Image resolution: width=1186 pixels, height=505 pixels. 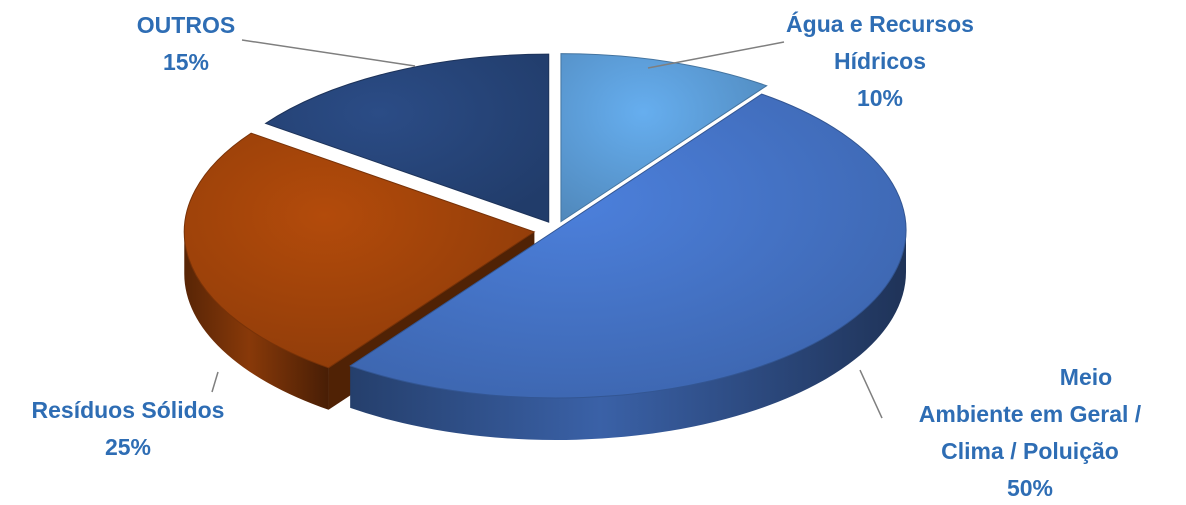 What do you see at coordinates (1030, 488) in the screenshot?
I see `slice-percent-label: 50%` at bounding box center [1030, 488].